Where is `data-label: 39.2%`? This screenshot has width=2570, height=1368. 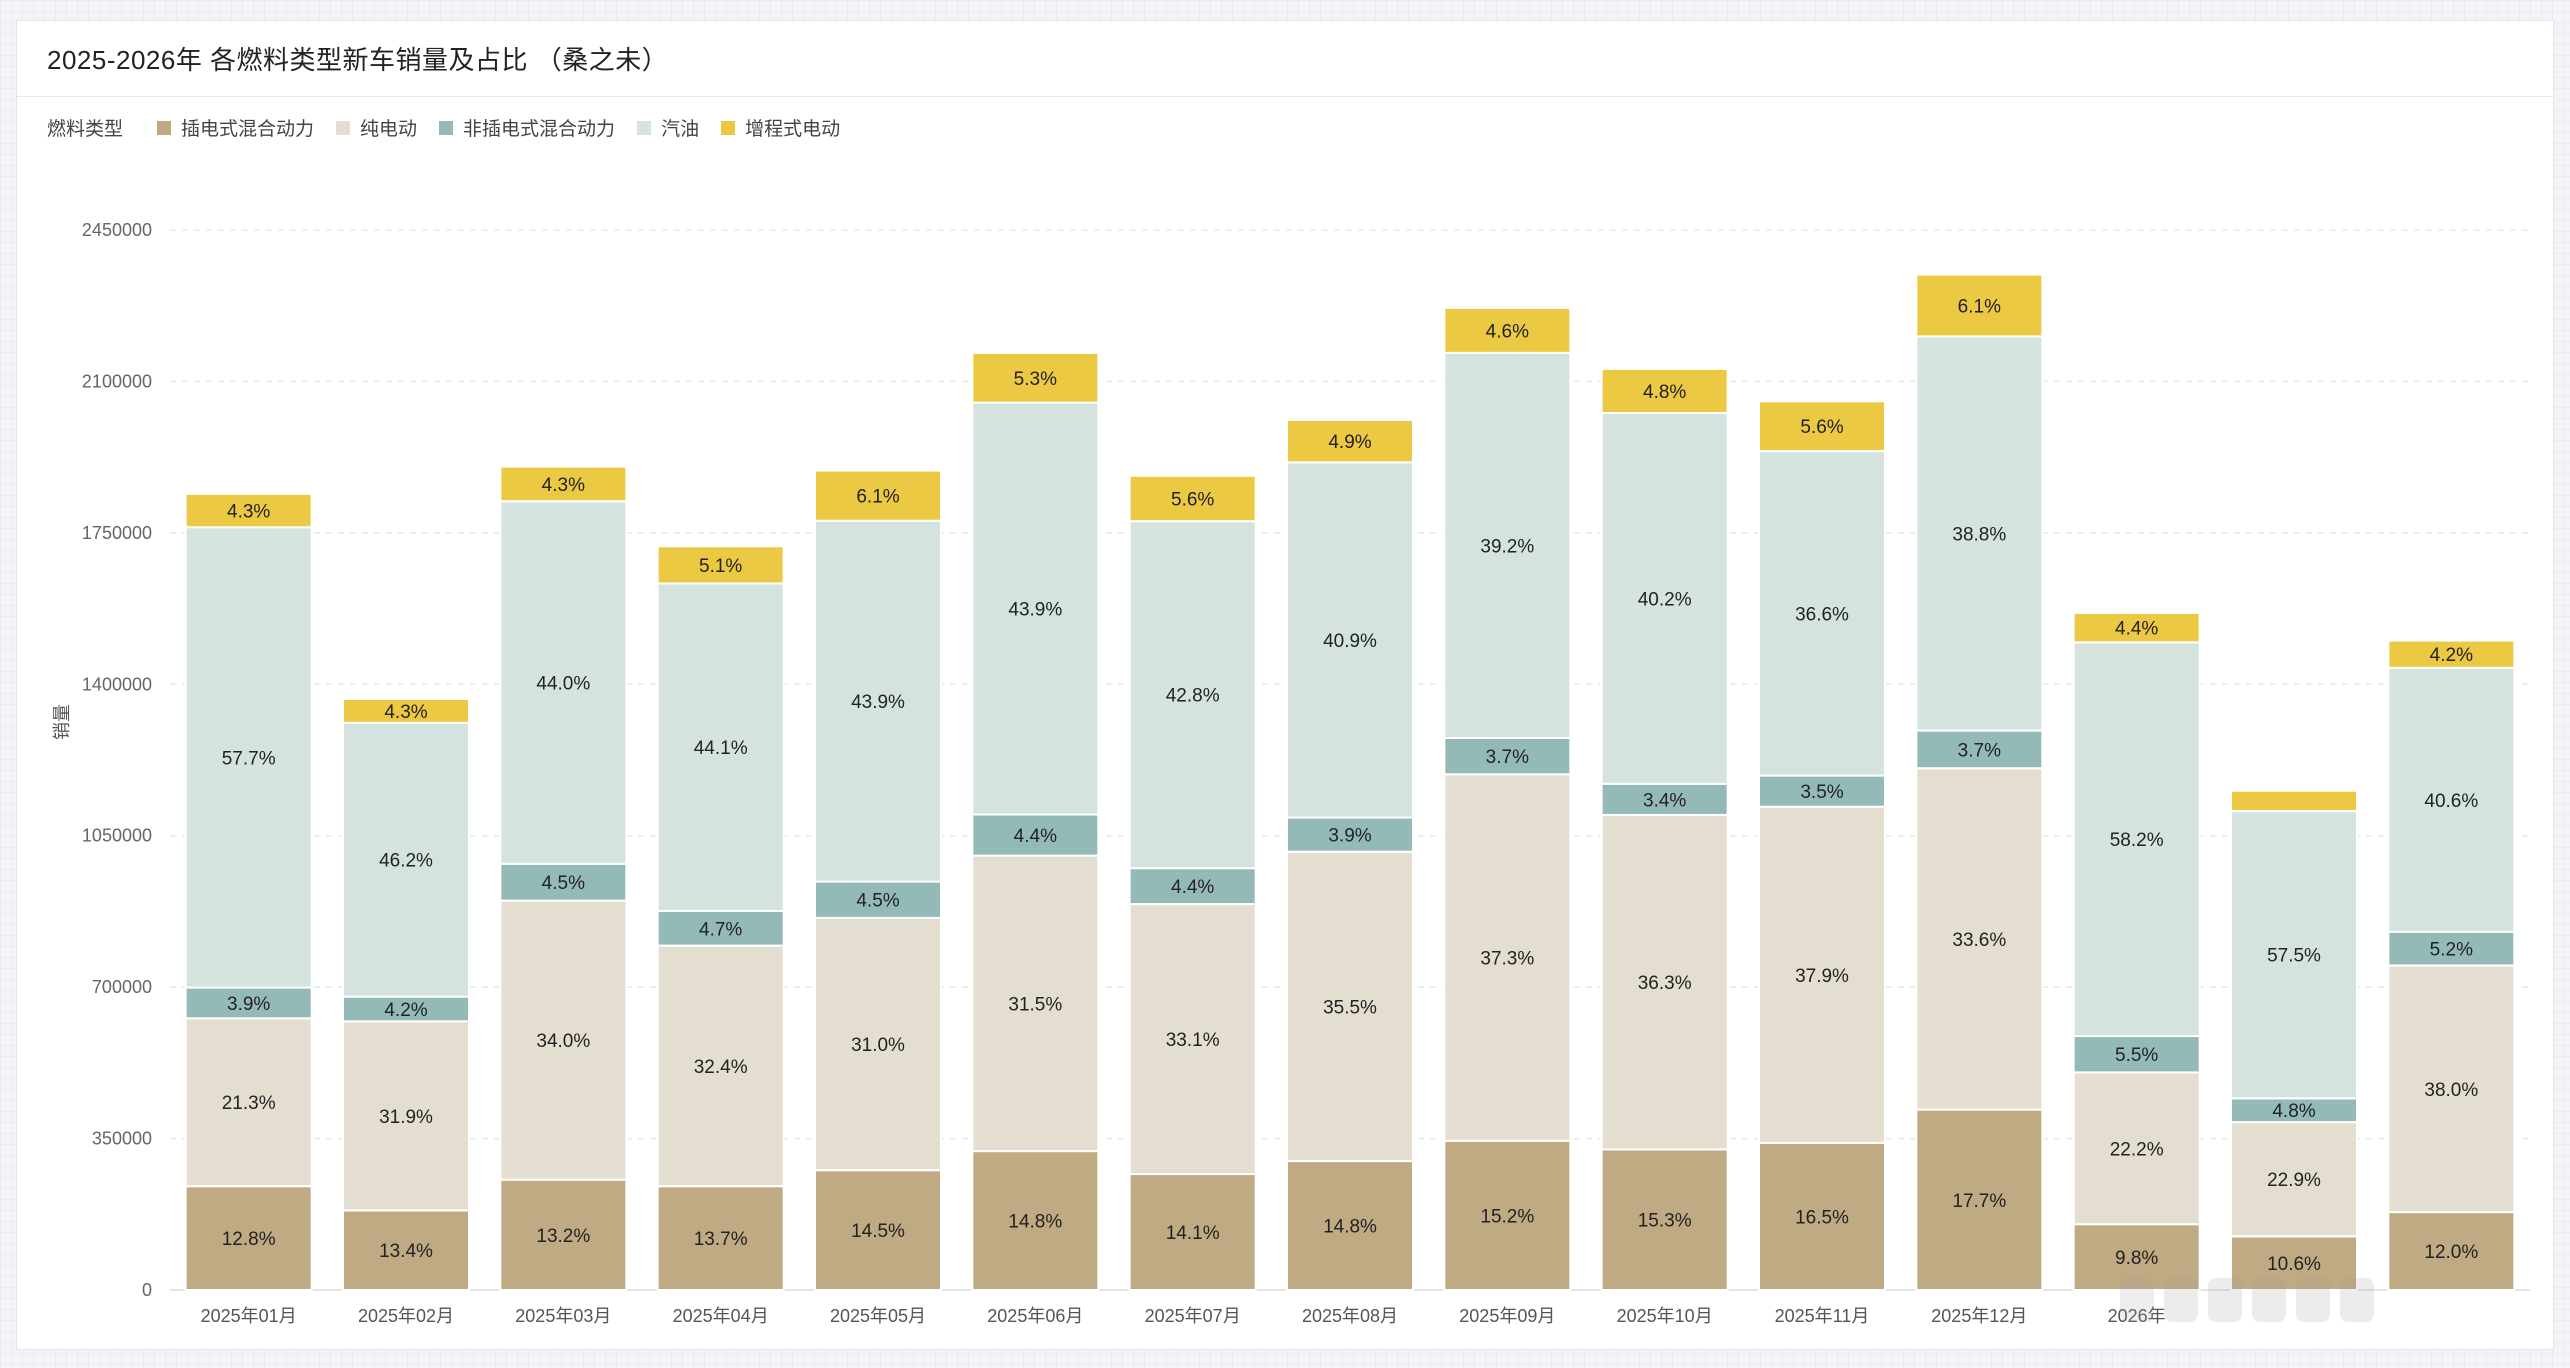 data-label: 39.2% is located at coordinates (1507, 546).